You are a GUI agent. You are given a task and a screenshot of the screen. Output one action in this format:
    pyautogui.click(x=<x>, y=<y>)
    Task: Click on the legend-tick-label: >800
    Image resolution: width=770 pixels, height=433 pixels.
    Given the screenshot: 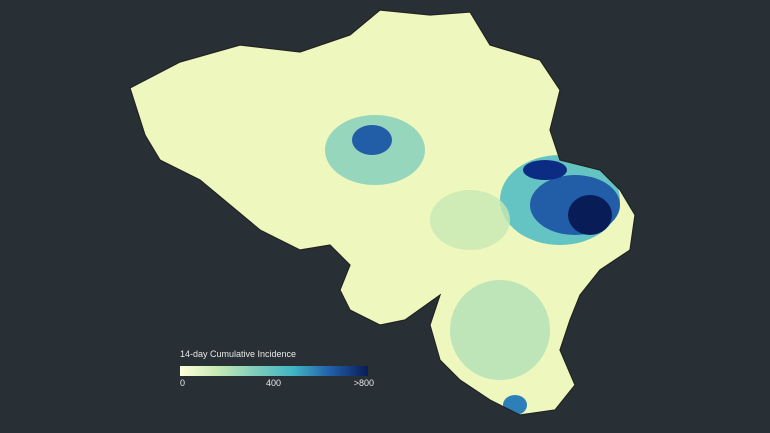 What is the action you would take?
    pyautogui.click(x=364, y=383)
    